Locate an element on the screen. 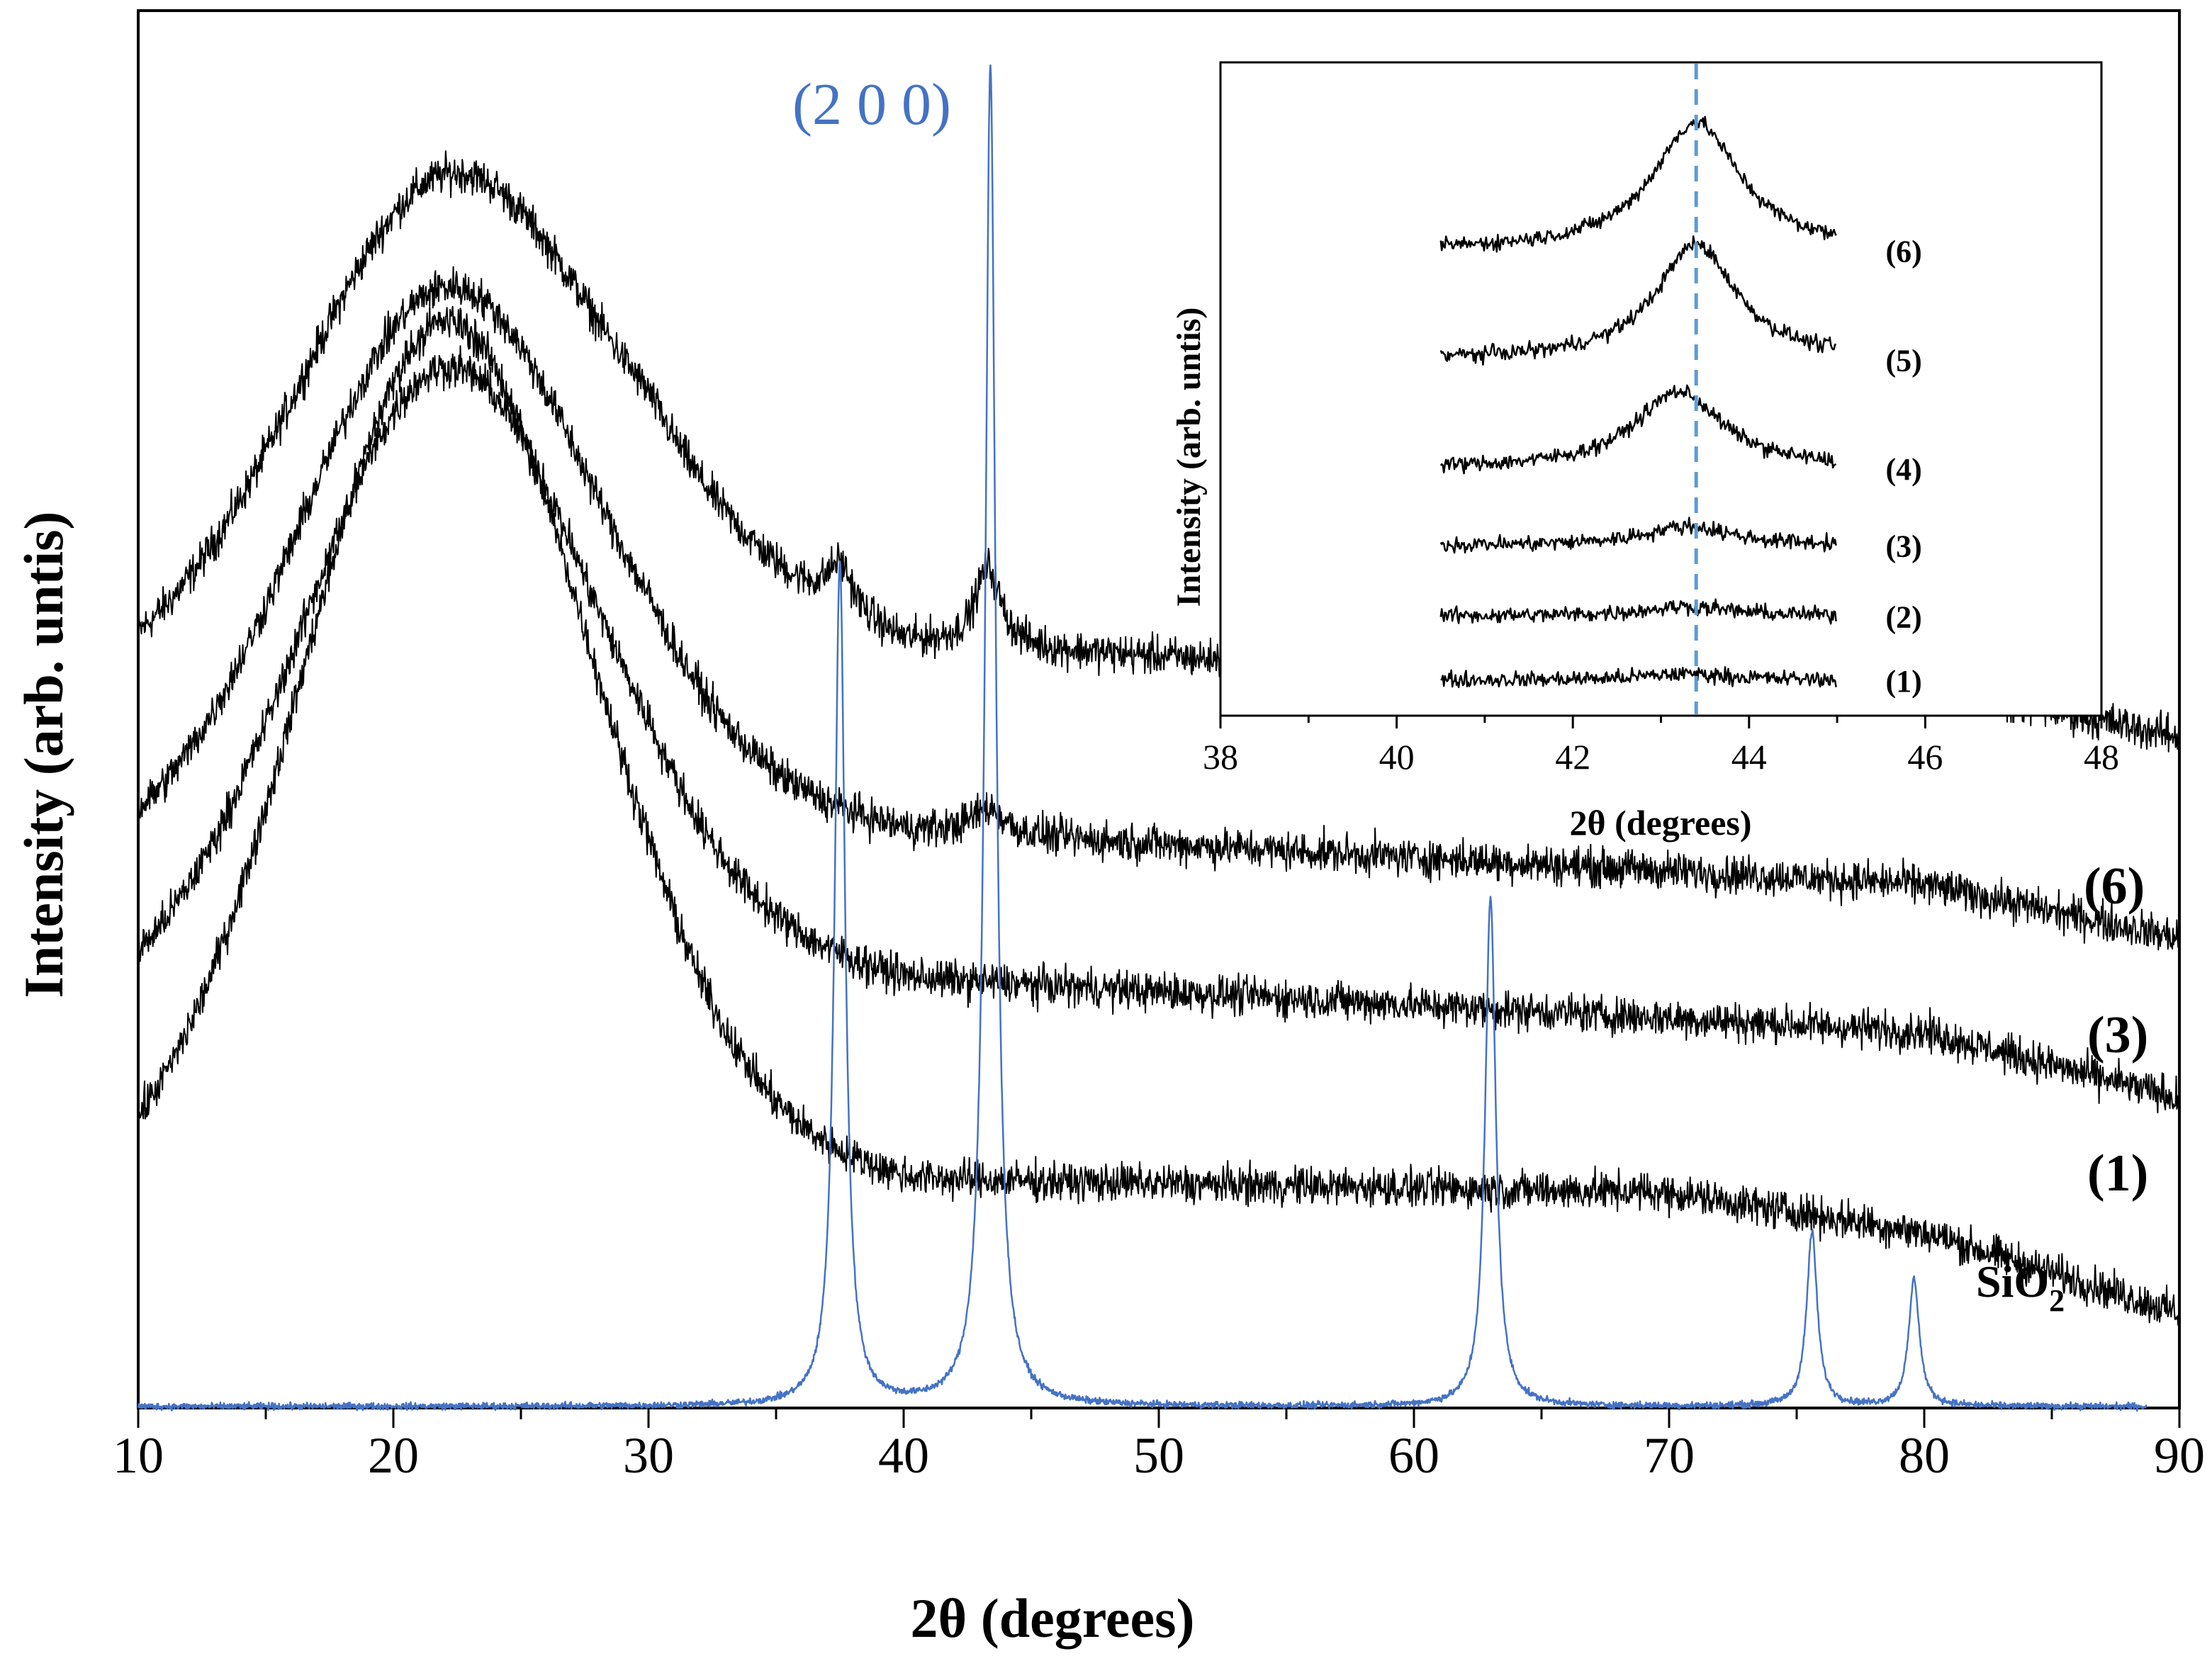 The height and width of the screenshot is (1656, 2212). main-x-tick-label: 20 is located at coordinates (393, 1455).